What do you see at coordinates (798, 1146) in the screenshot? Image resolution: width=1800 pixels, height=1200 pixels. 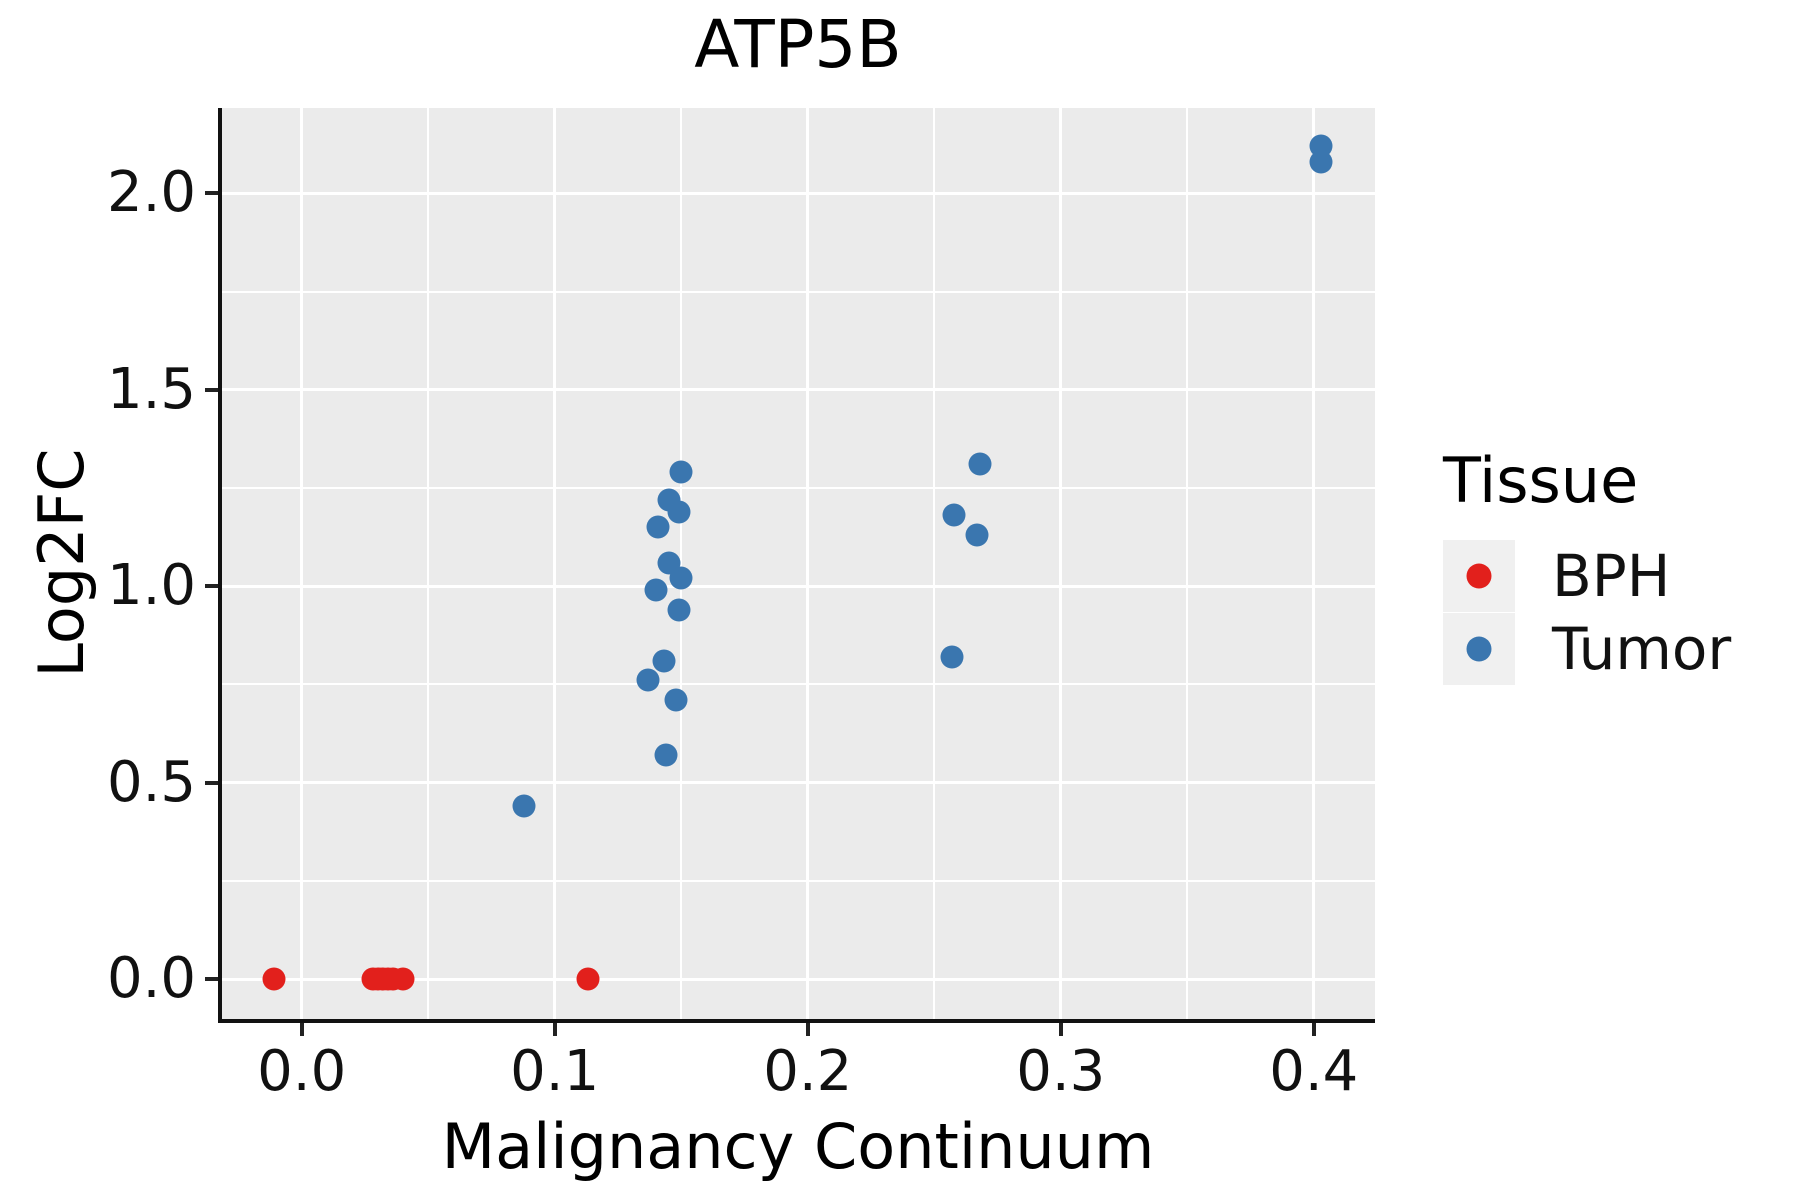 I see `x-axis-title: Malignancy Continuum` at bounding box center [798, 1146].